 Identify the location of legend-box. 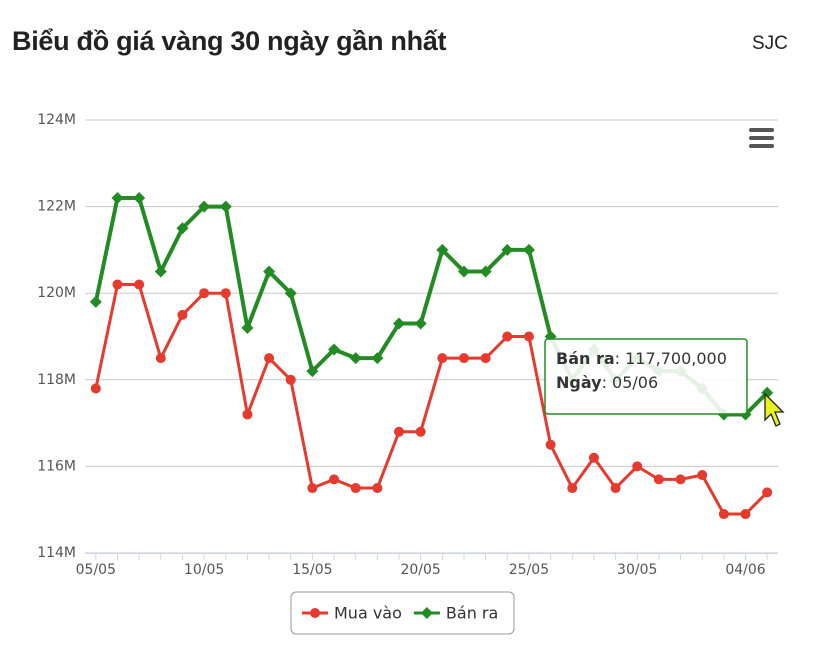
(402, 613).